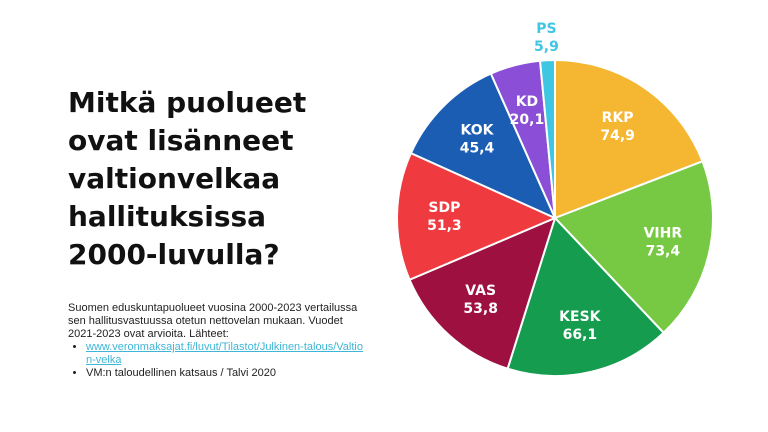 The image size is (768, 432). I want to click on slice-category-label: VAS, so click(480, 291).